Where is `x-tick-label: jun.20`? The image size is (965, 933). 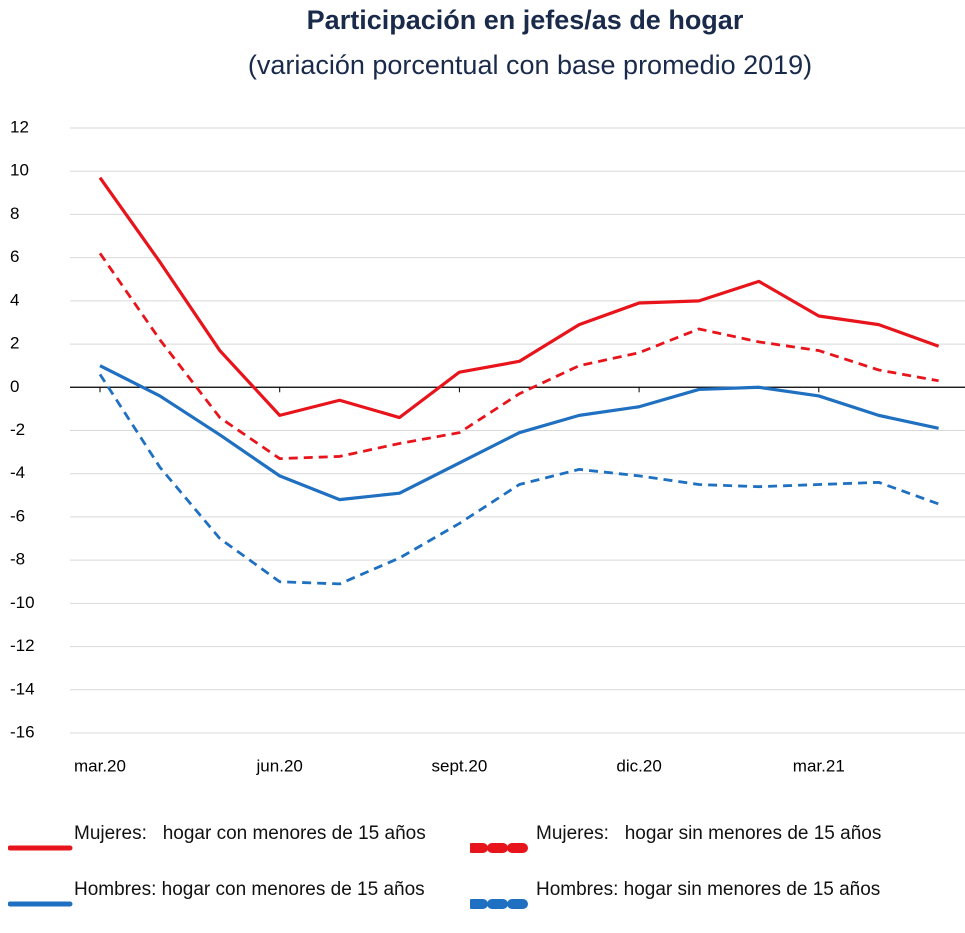 x-tick-label: jun.20 is located at coordinates (279, 765).